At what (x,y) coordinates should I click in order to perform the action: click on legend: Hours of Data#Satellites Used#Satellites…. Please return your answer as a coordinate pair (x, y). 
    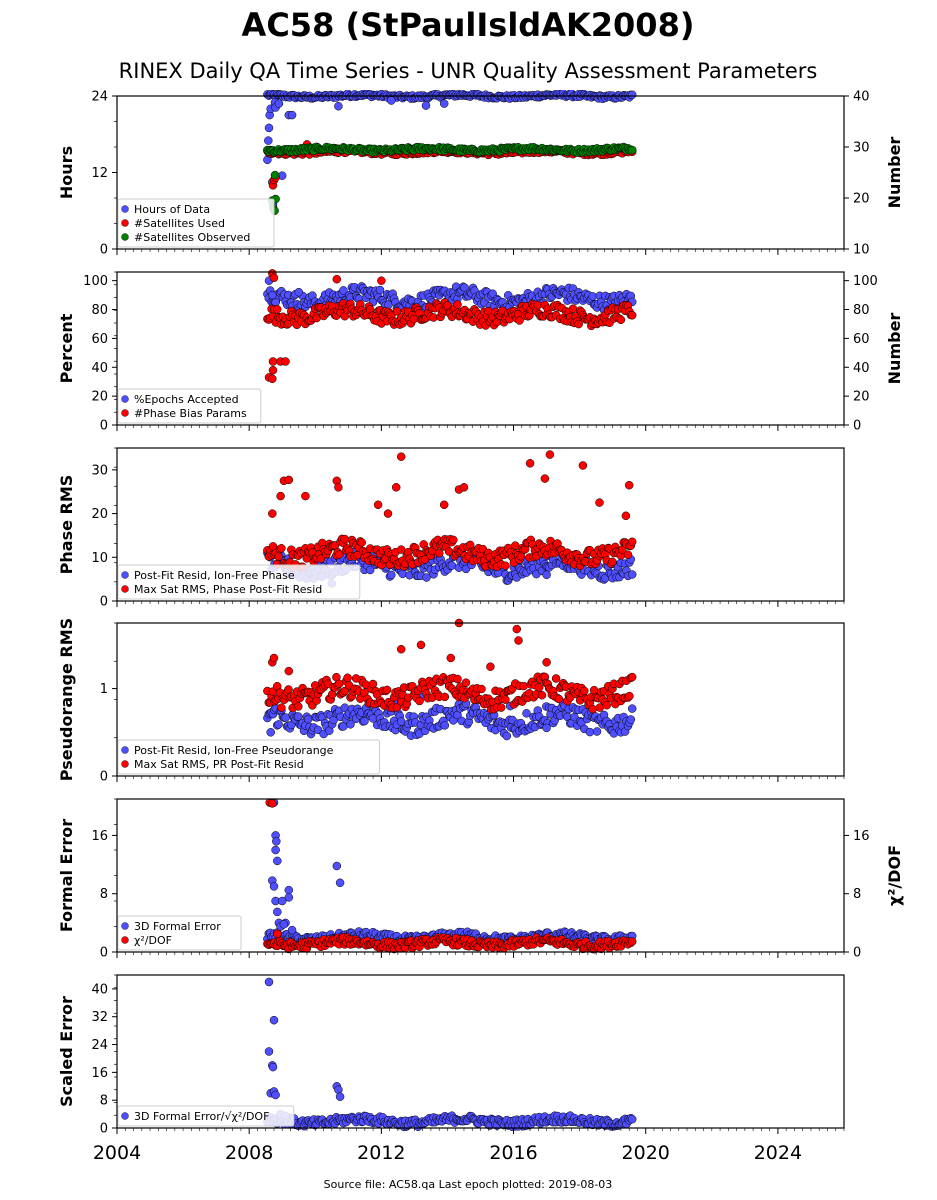
    Looking at the image, I should click on (196, 223).